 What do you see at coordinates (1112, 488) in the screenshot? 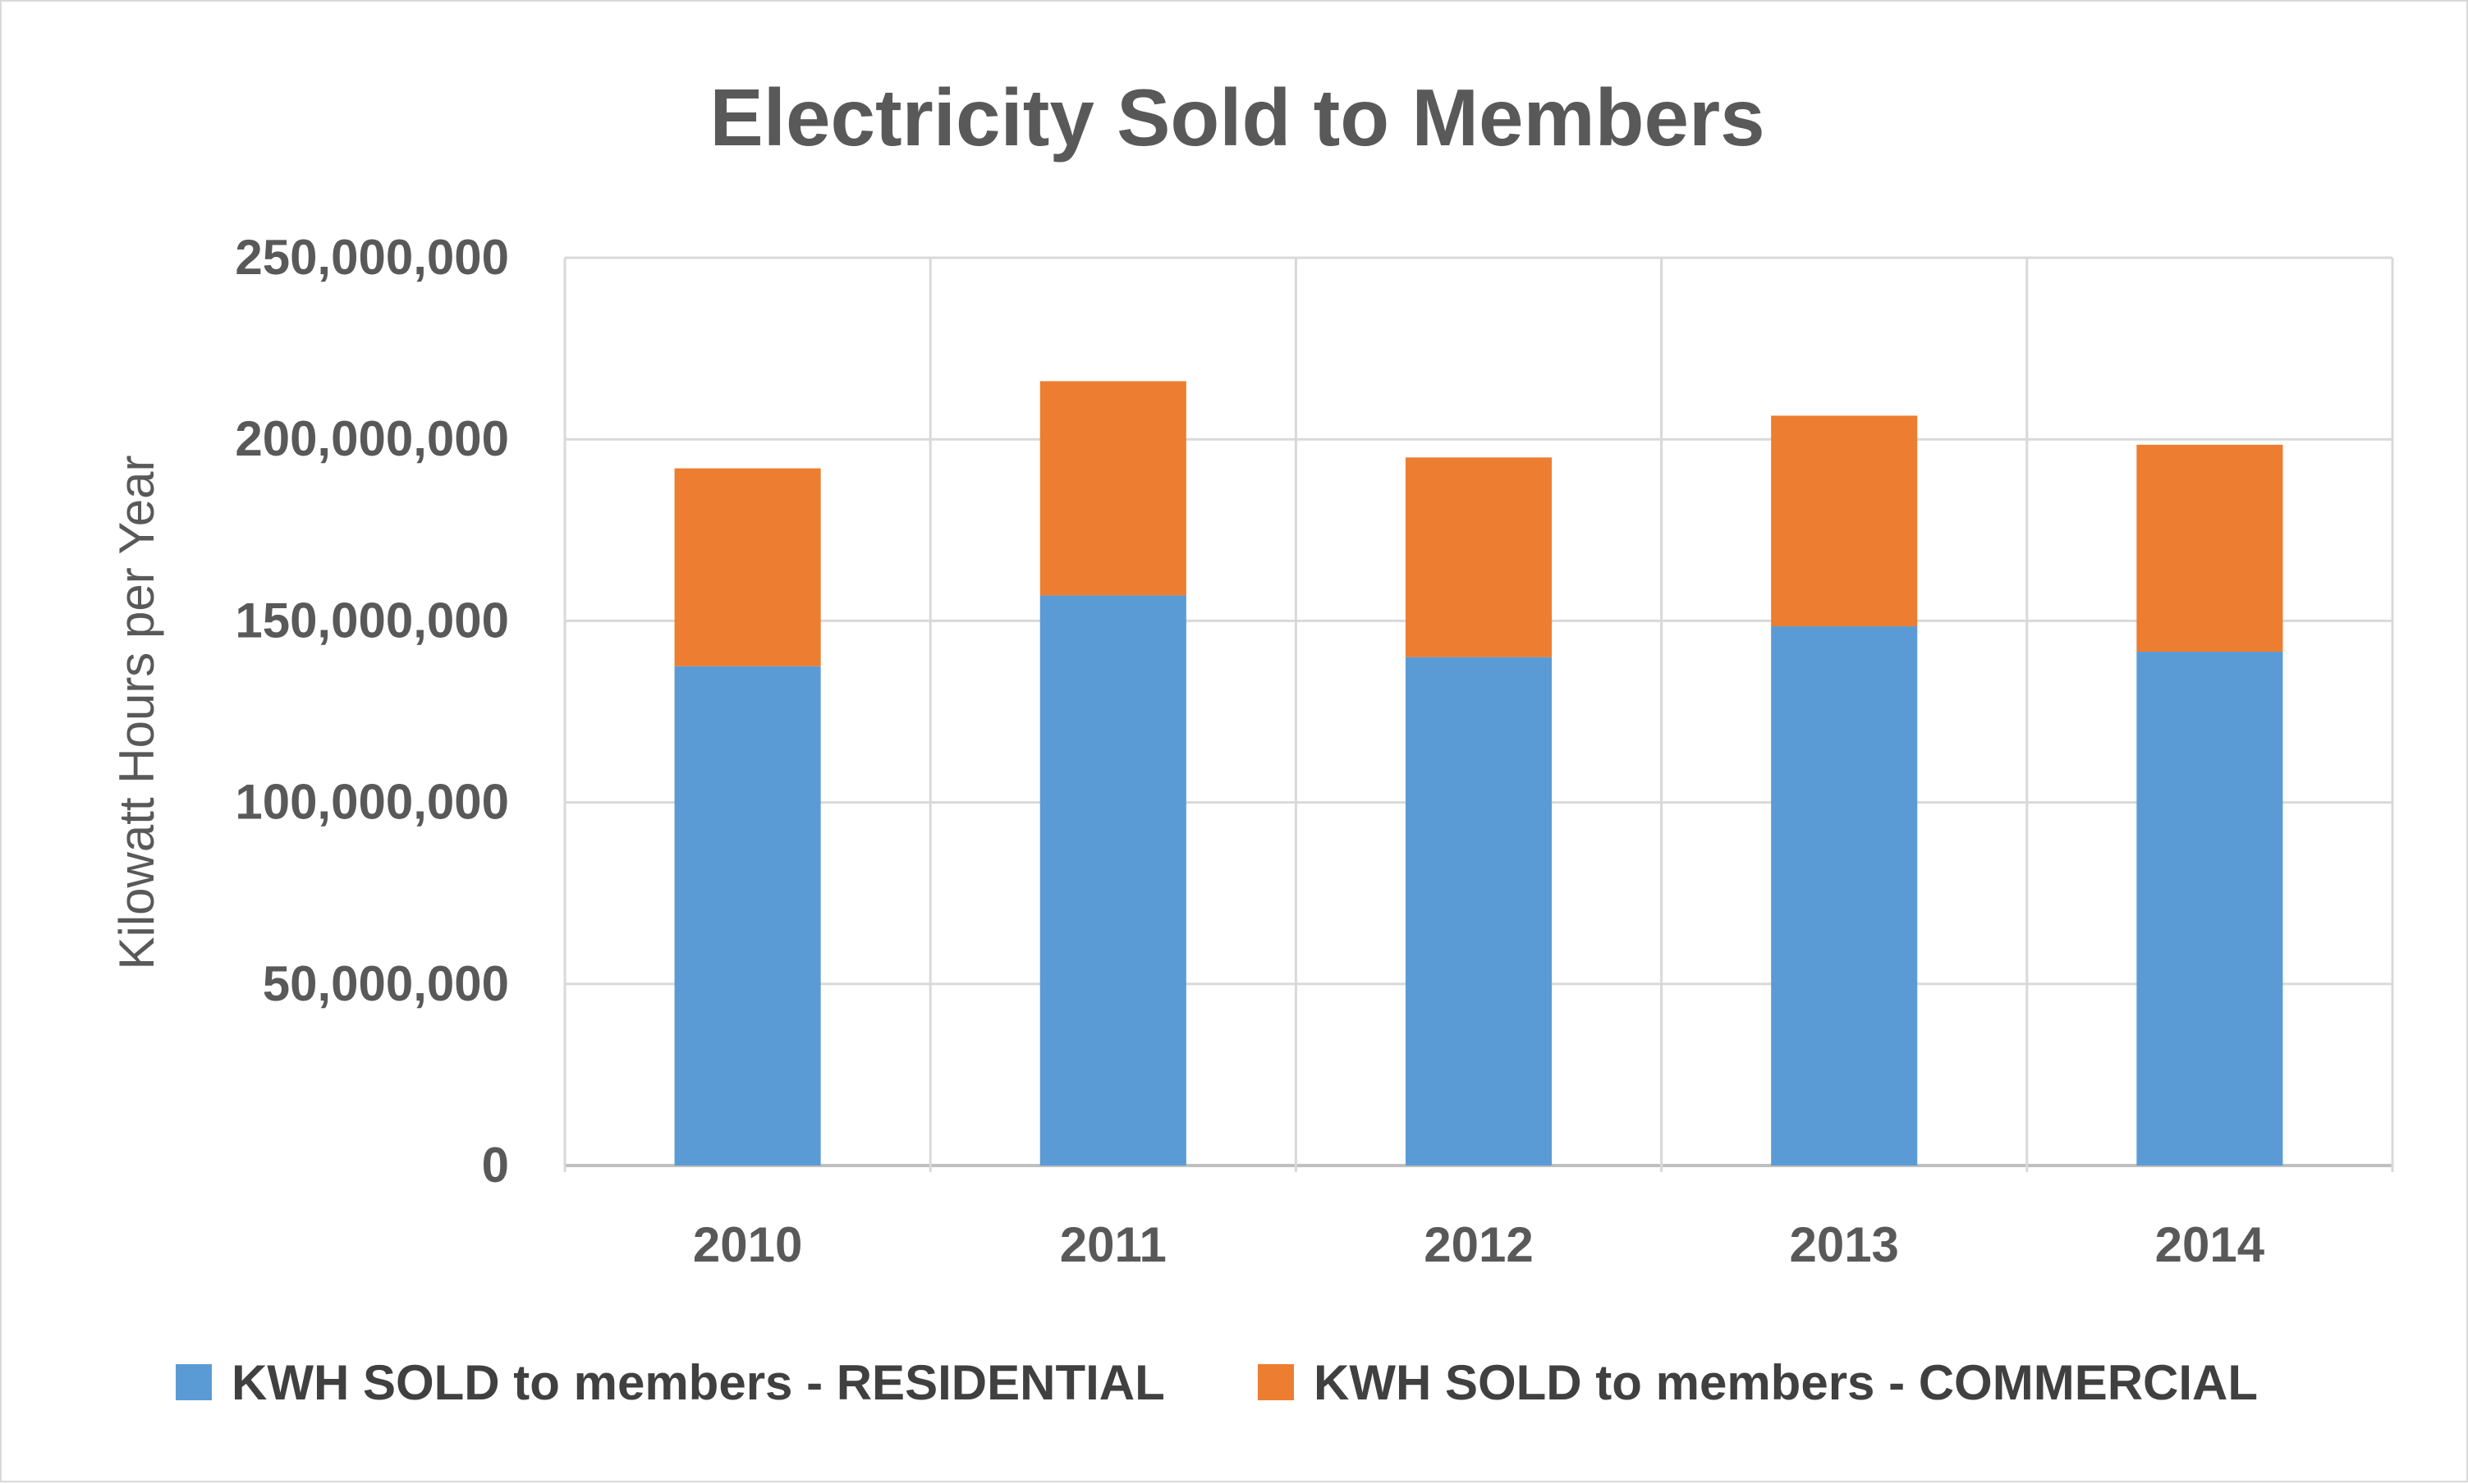
I see `bar-commercial-2011` at bounding box center [1112, 488].